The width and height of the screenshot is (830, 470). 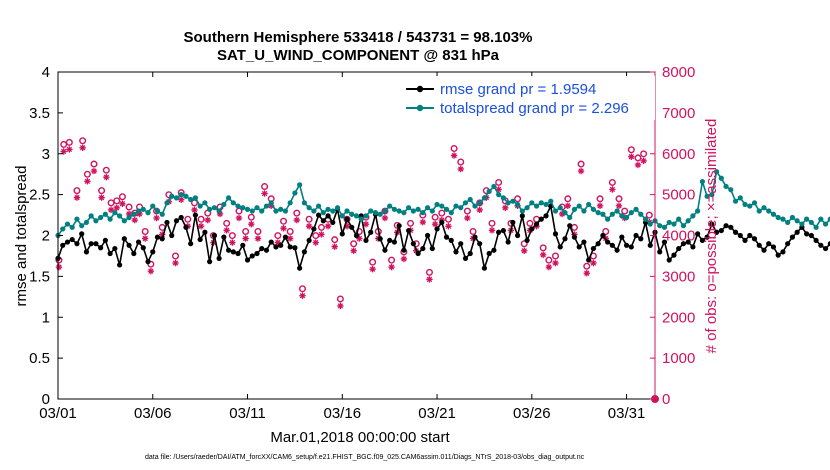 What do you see at coordinates (627, 413) in the screenshot?
I see `x-tick-label: 03/31` at bounding box center [627, 413].